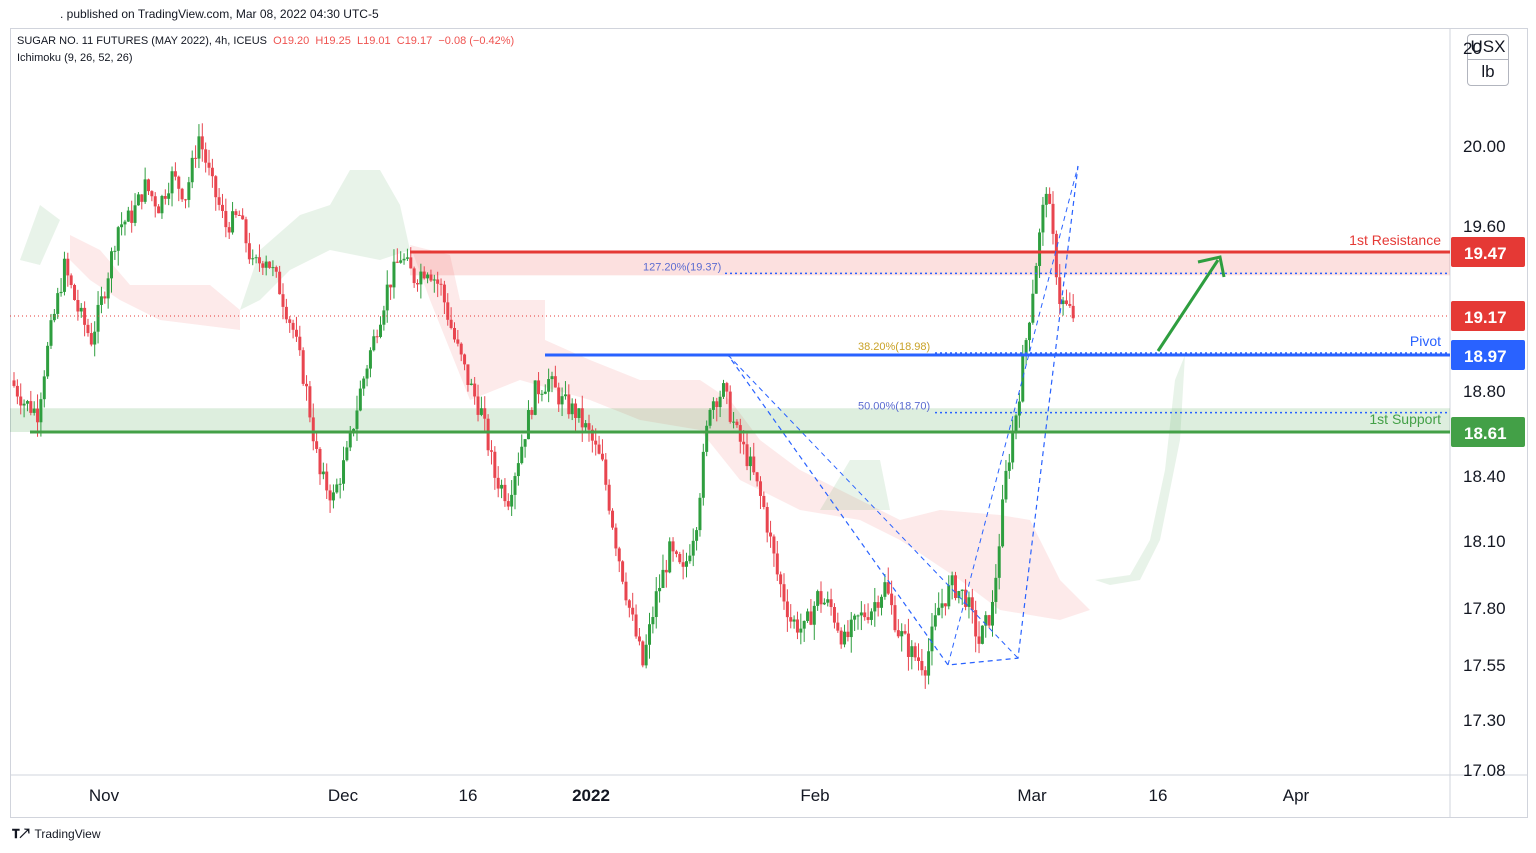 The width and height of the screenshot is (1536, 853). I want to click on x-tick-label: Dec, so click(343, 795).